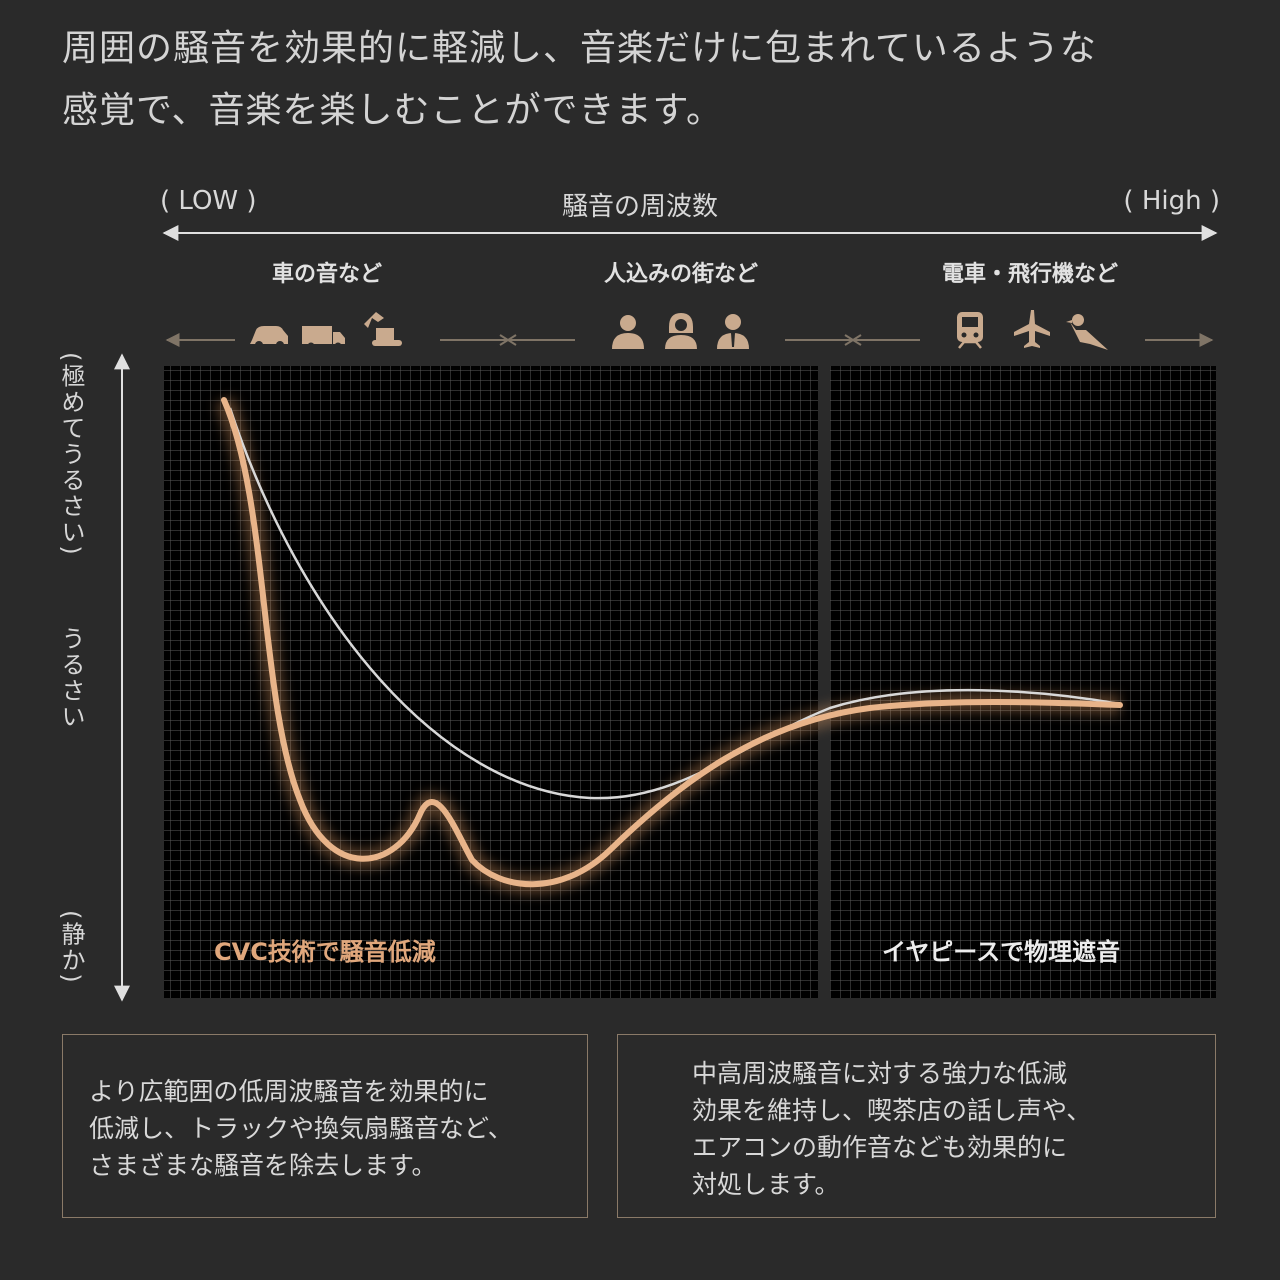  Describe the element at coordinates (880, 1073) in the screenshot. I see `info-box-right-line: 中高周波騒音に対する強力な低減` at that location.